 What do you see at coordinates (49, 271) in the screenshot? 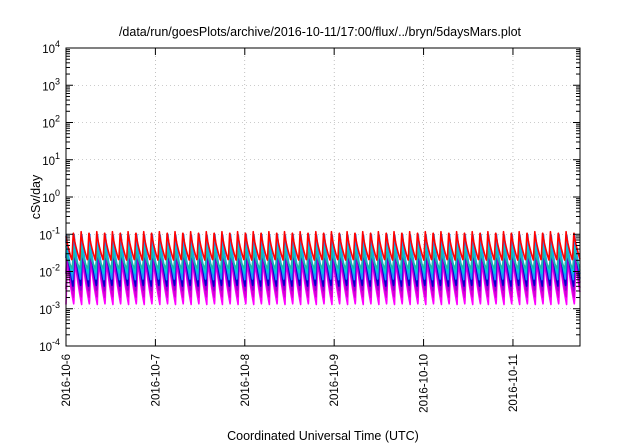
I see `y-tick-label: 10⁻²` at bounding box center [49, 271].